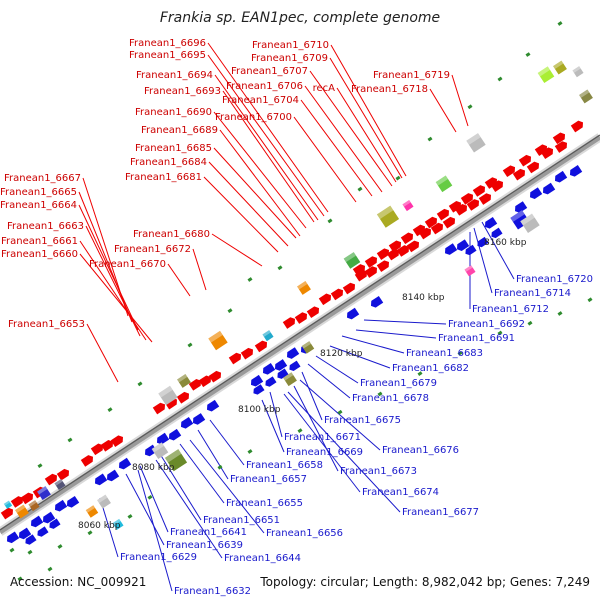 The height and width of the screenshot is (600, 600). Describe the element at coordinates (39, 254) in the screenshot. I see `forward-gene-label: Franean1_6660` at that location.